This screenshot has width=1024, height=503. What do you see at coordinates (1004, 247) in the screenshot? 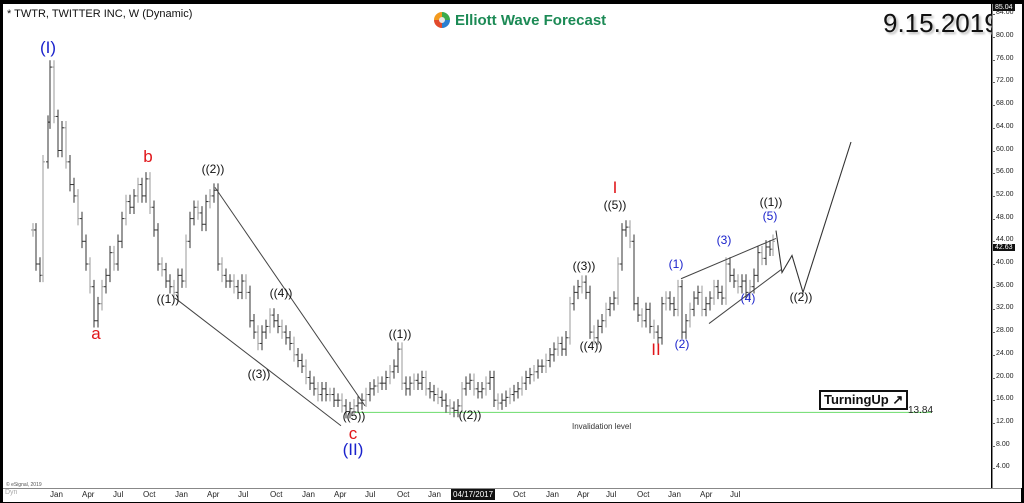
I see `current-price-badge: 42.63` at bounding box center [1004, 247].